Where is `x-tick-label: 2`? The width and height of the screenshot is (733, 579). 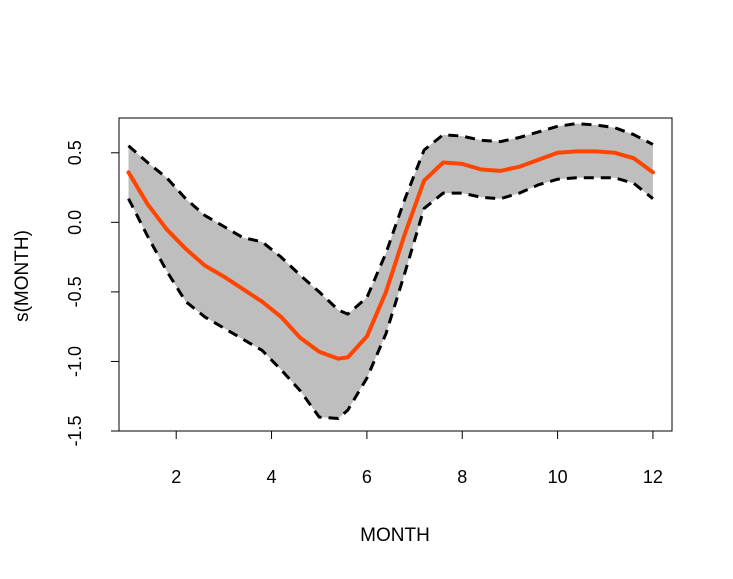 x-tick-label: 2 is located at coordinates (176, 477).